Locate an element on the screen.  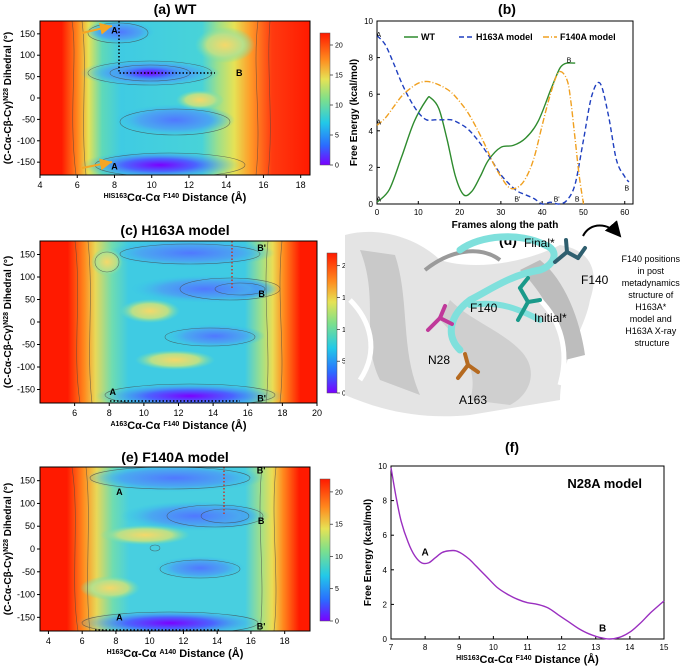
annotation-b-1: A is located at coordinates (378, 123).